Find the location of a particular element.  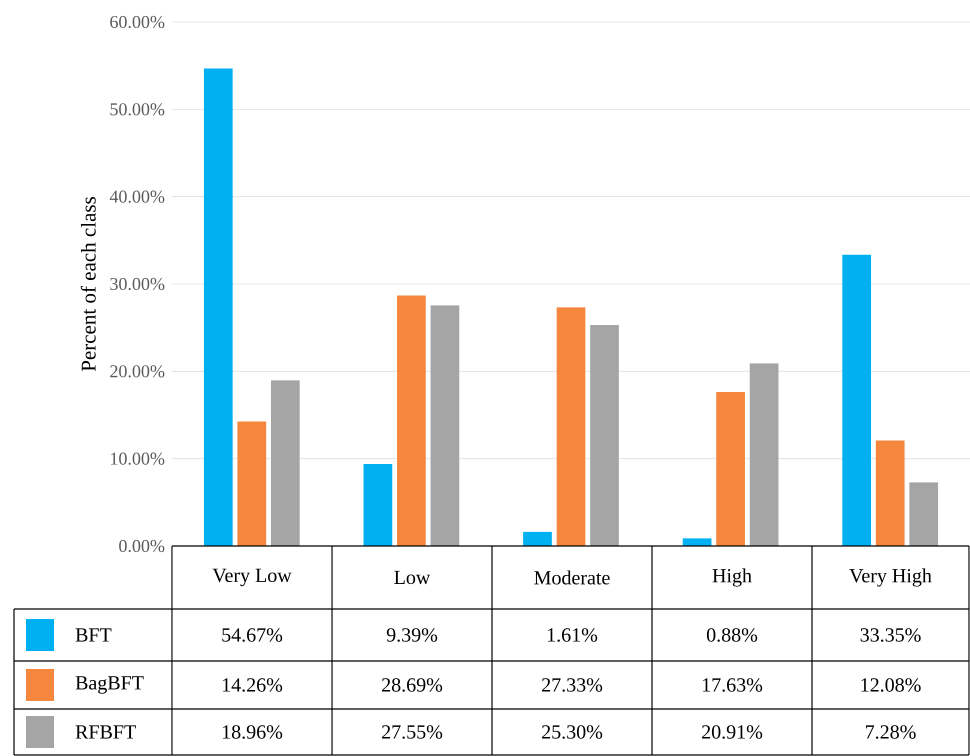

y-tick-label: 10.00% is located at coordinates (137, 458).